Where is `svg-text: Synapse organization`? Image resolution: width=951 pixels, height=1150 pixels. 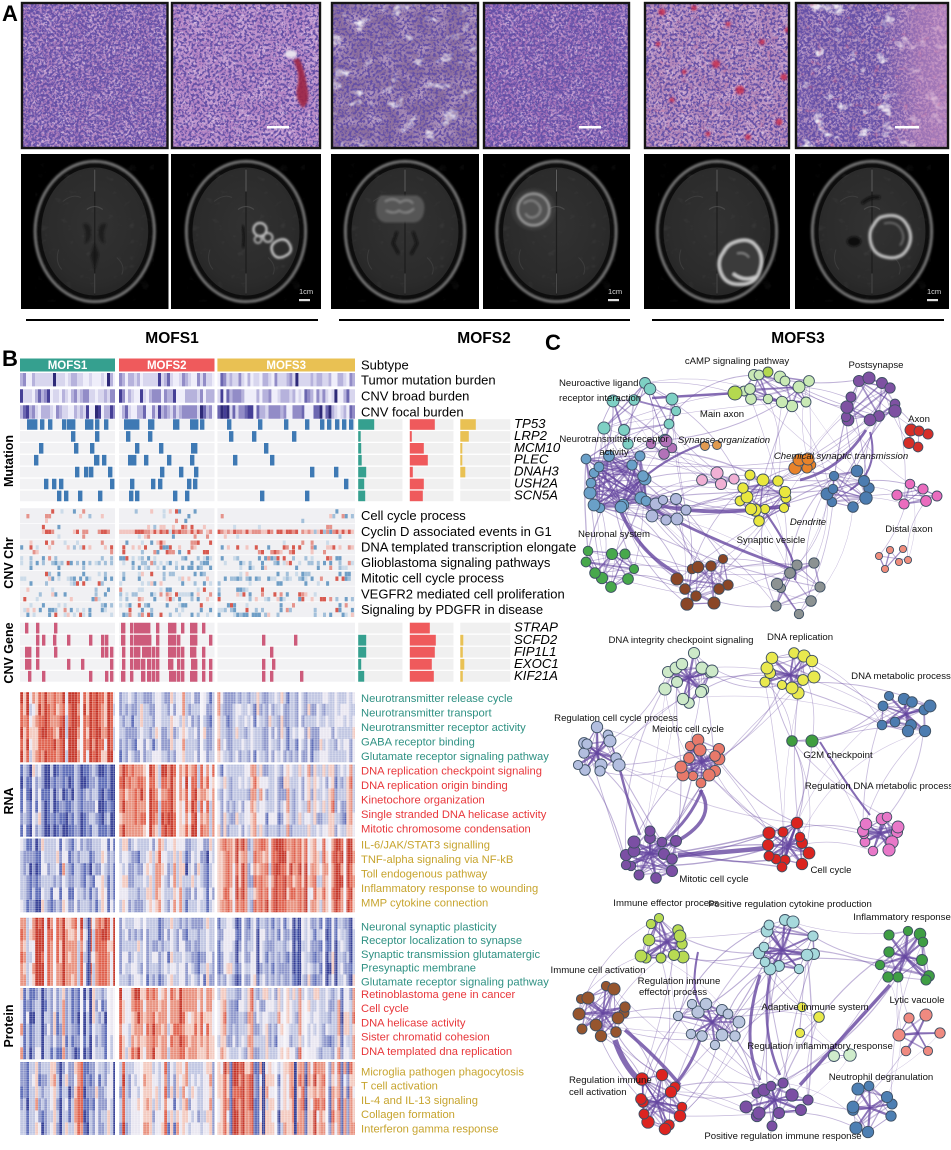 svg-text: Synapse organization is located at coordinates (724, 440).